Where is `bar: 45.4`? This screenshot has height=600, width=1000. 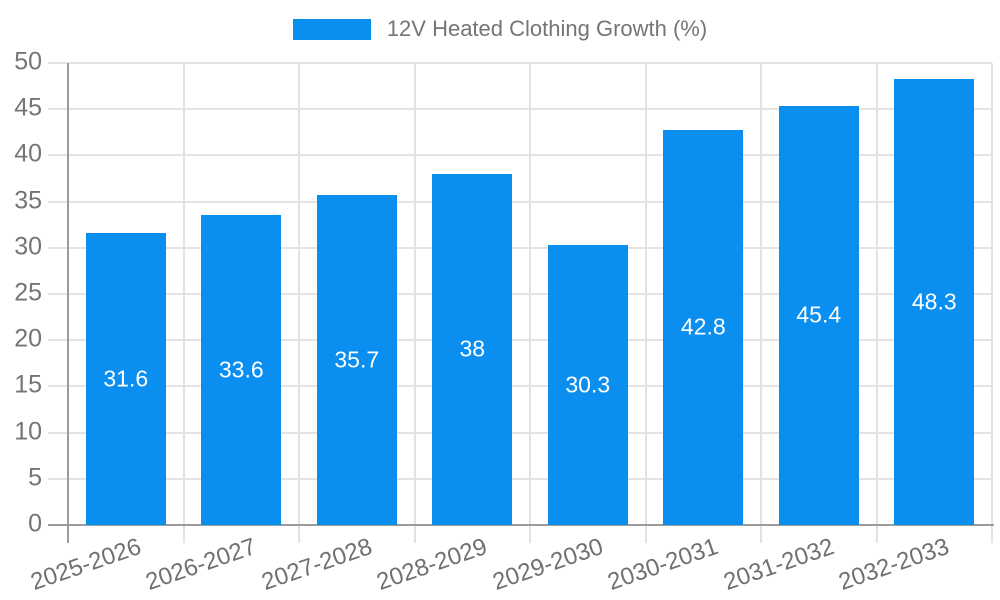 bar: 45.4 is located at coordinates (818, 315).